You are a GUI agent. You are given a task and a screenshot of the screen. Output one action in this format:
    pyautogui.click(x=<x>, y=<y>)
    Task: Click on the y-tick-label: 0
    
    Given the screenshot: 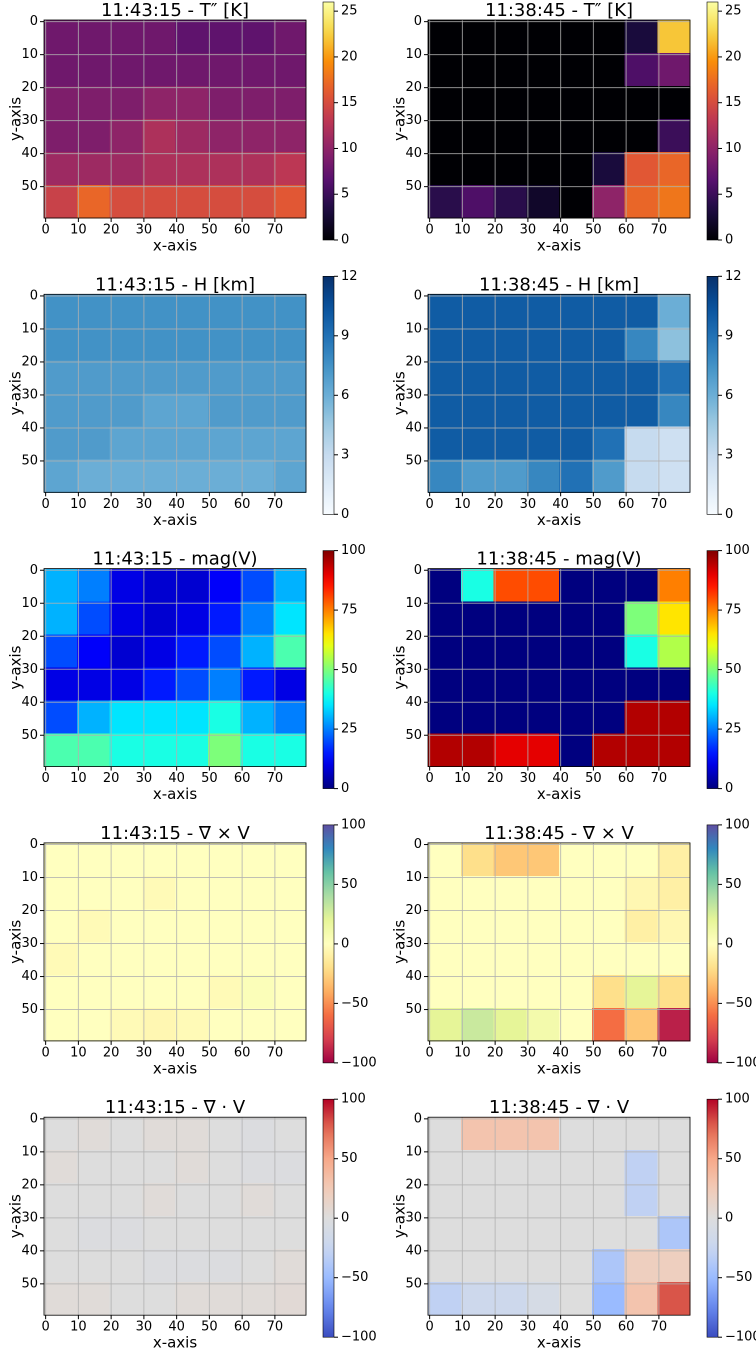 What is the action you would take?
    pyautogui.click(x=34, y=295)
    